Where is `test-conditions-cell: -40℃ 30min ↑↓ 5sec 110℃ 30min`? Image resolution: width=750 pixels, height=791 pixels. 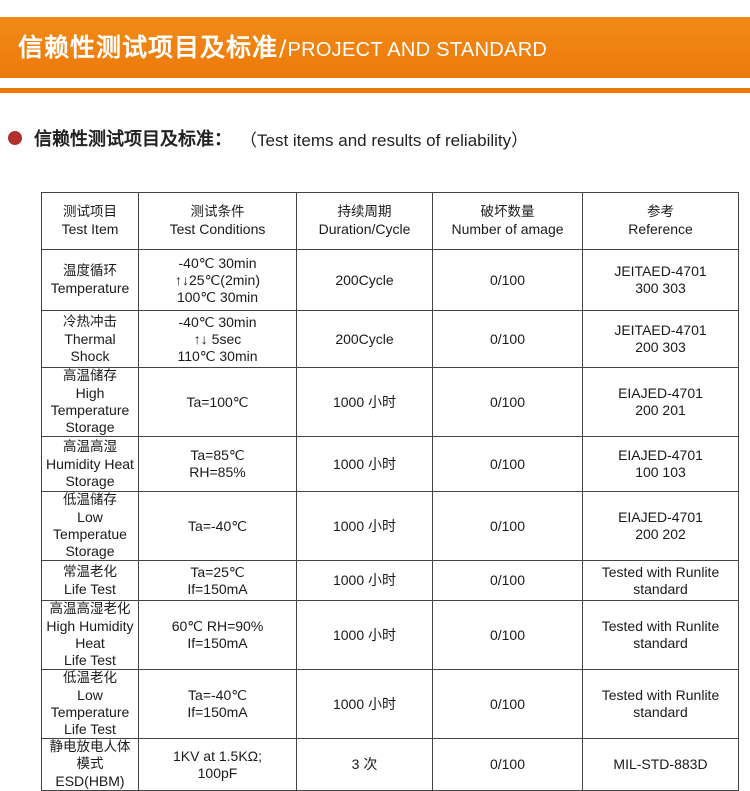
test-conditions-cell: -40℃ 30min ↑↓ 5sec 110℃ 30min is located at coordinates (217, 339).